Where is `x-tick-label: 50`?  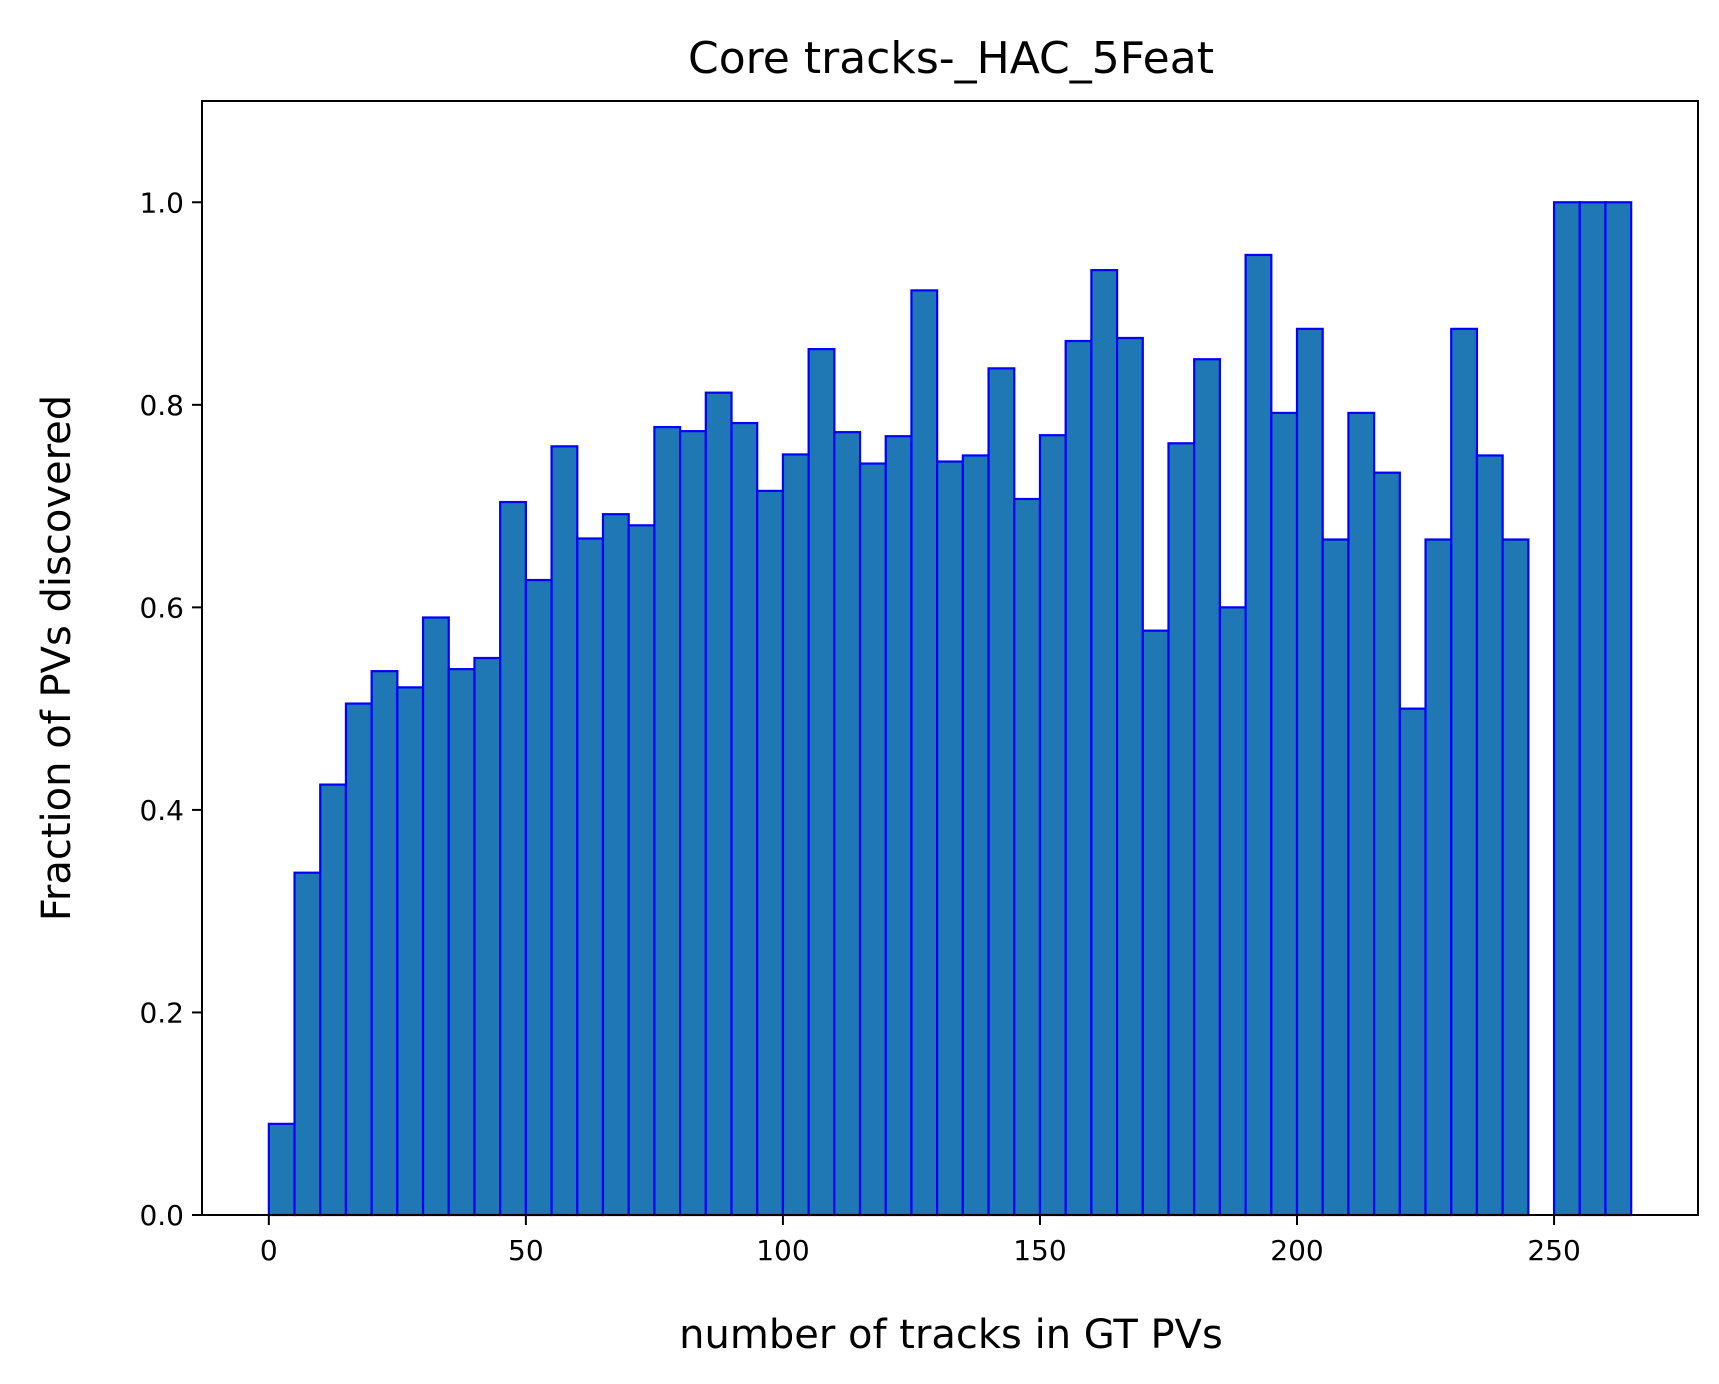
x-tick-label: 50 is located at coordinates (526, 1250).